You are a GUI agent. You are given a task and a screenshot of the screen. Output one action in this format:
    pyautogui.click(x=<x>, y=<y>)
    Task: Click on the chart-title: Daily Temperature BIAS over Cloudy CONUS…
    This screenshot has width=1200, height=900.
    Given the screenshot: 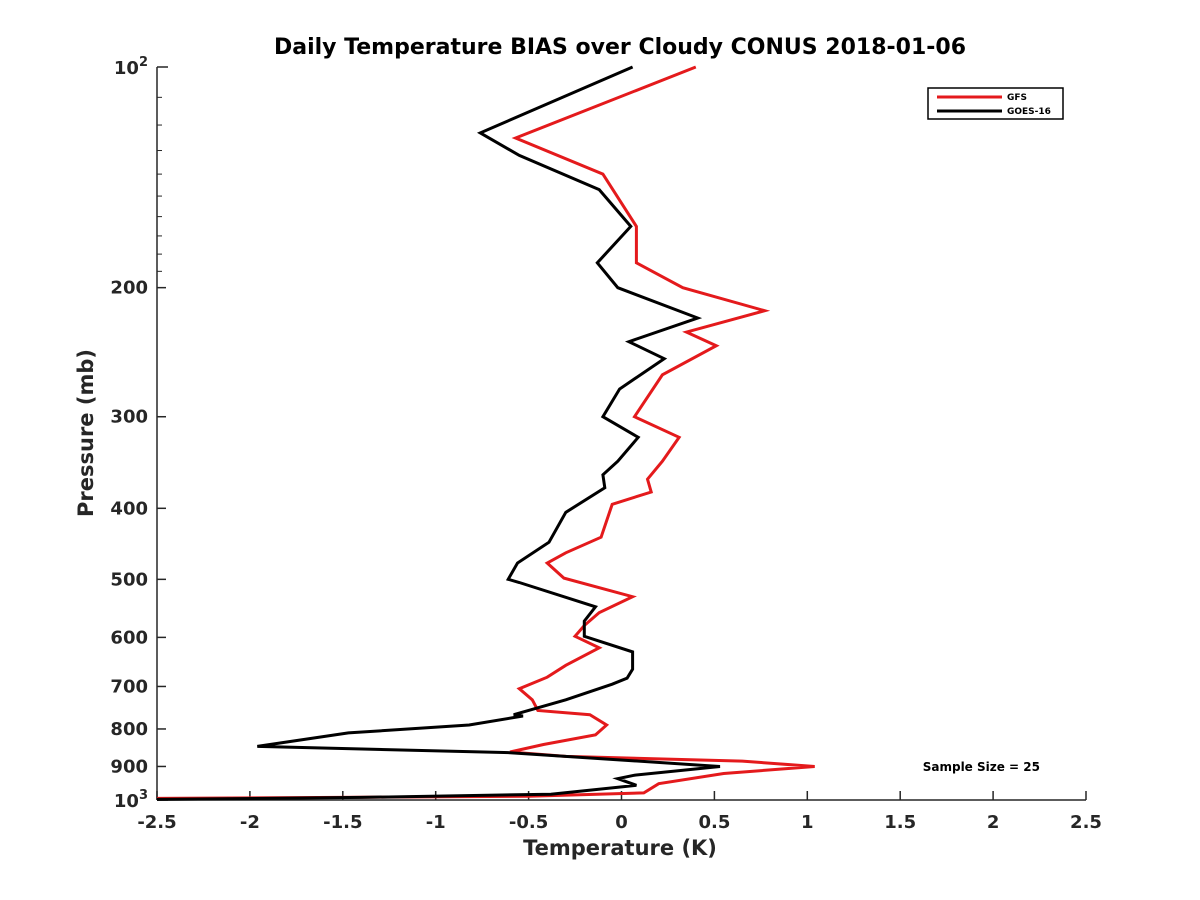 What is the action you would take?
    pyautogui.click(x=620, y=47)
    